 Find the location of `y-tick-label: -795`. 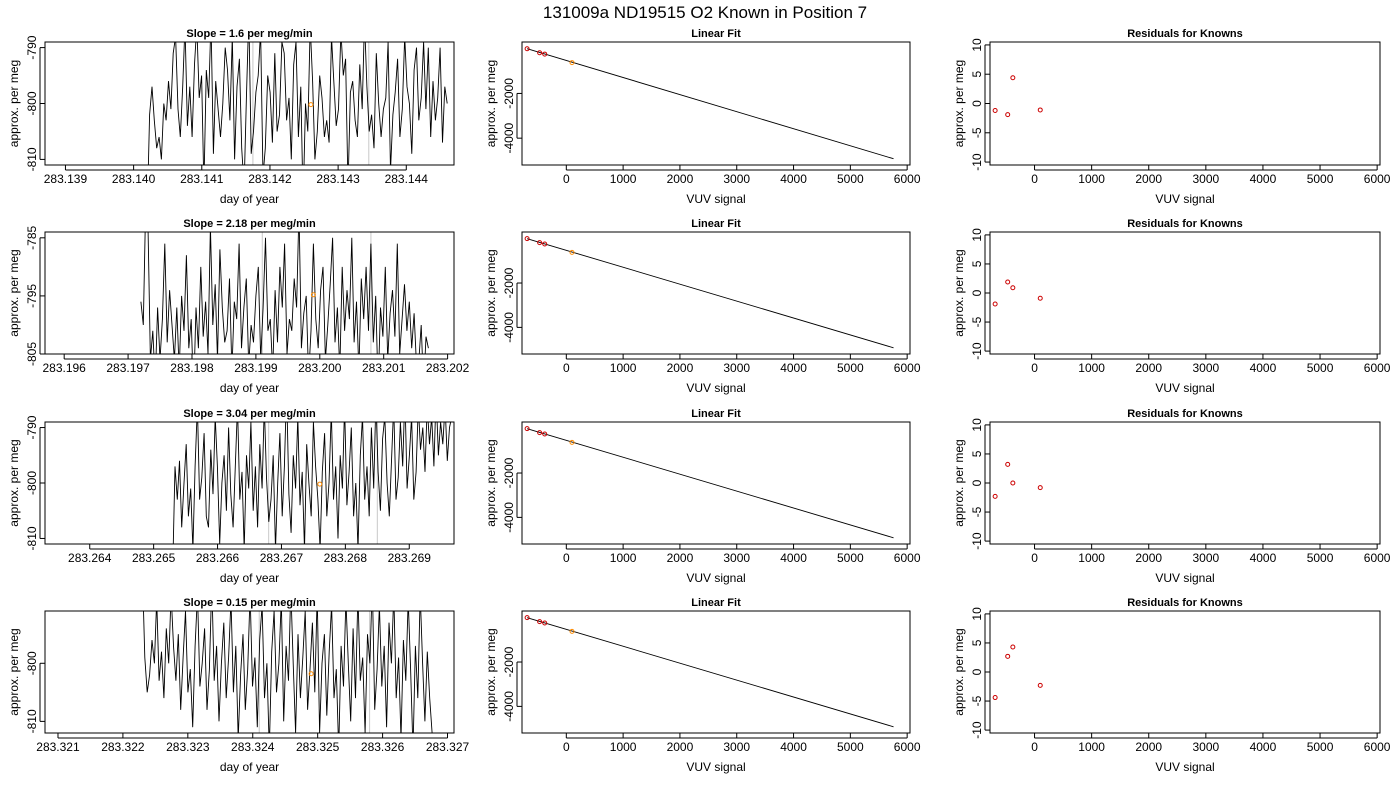

y-tick-label: -795 is located at coordinates (32, 296).